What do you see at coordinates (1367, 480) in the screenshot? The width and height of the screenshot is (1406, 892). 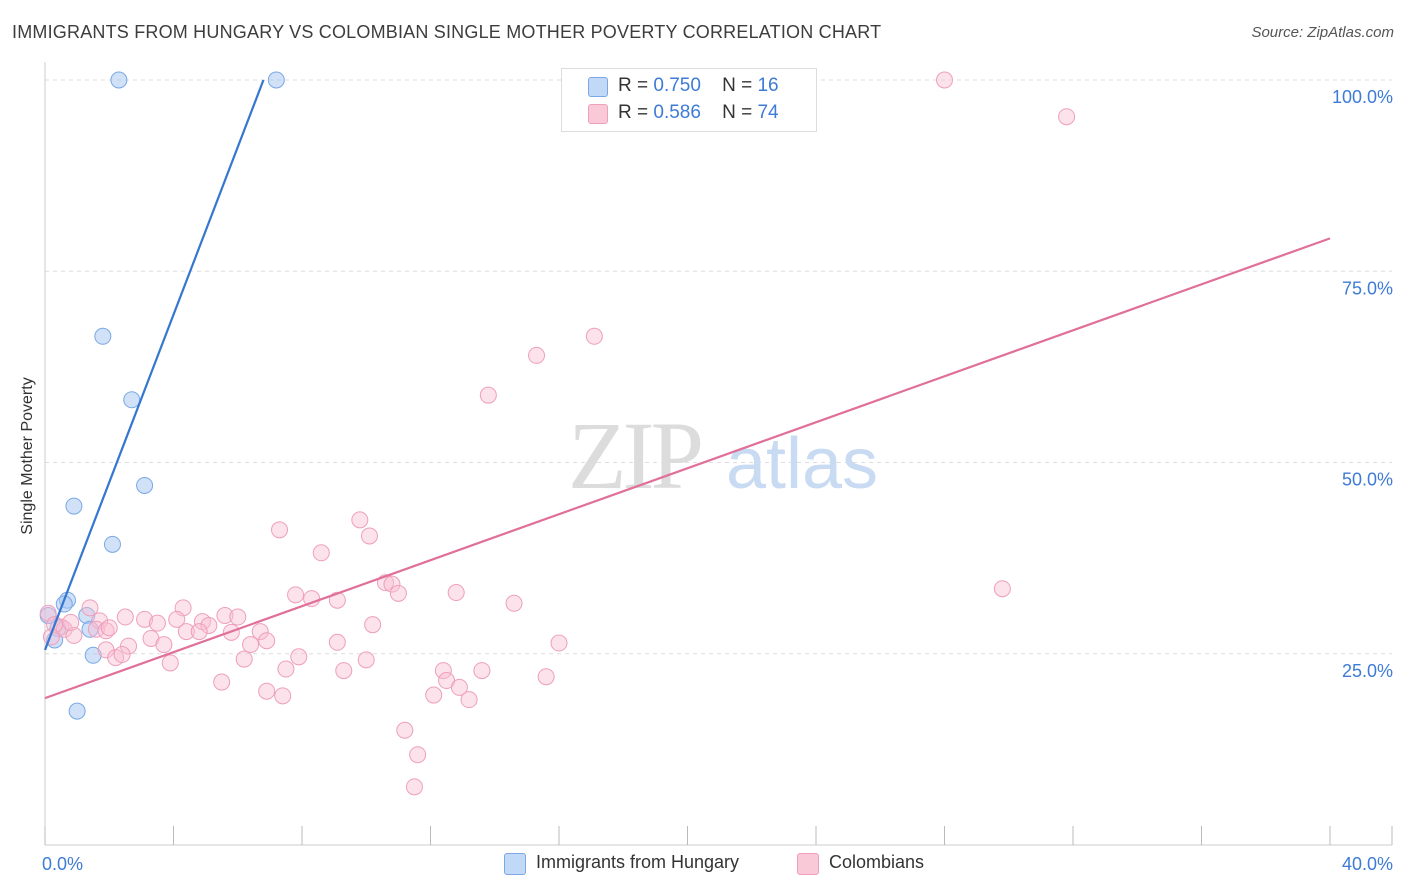 I see `y-tick-label: 50.0%` at bounding box center [1367, 480].